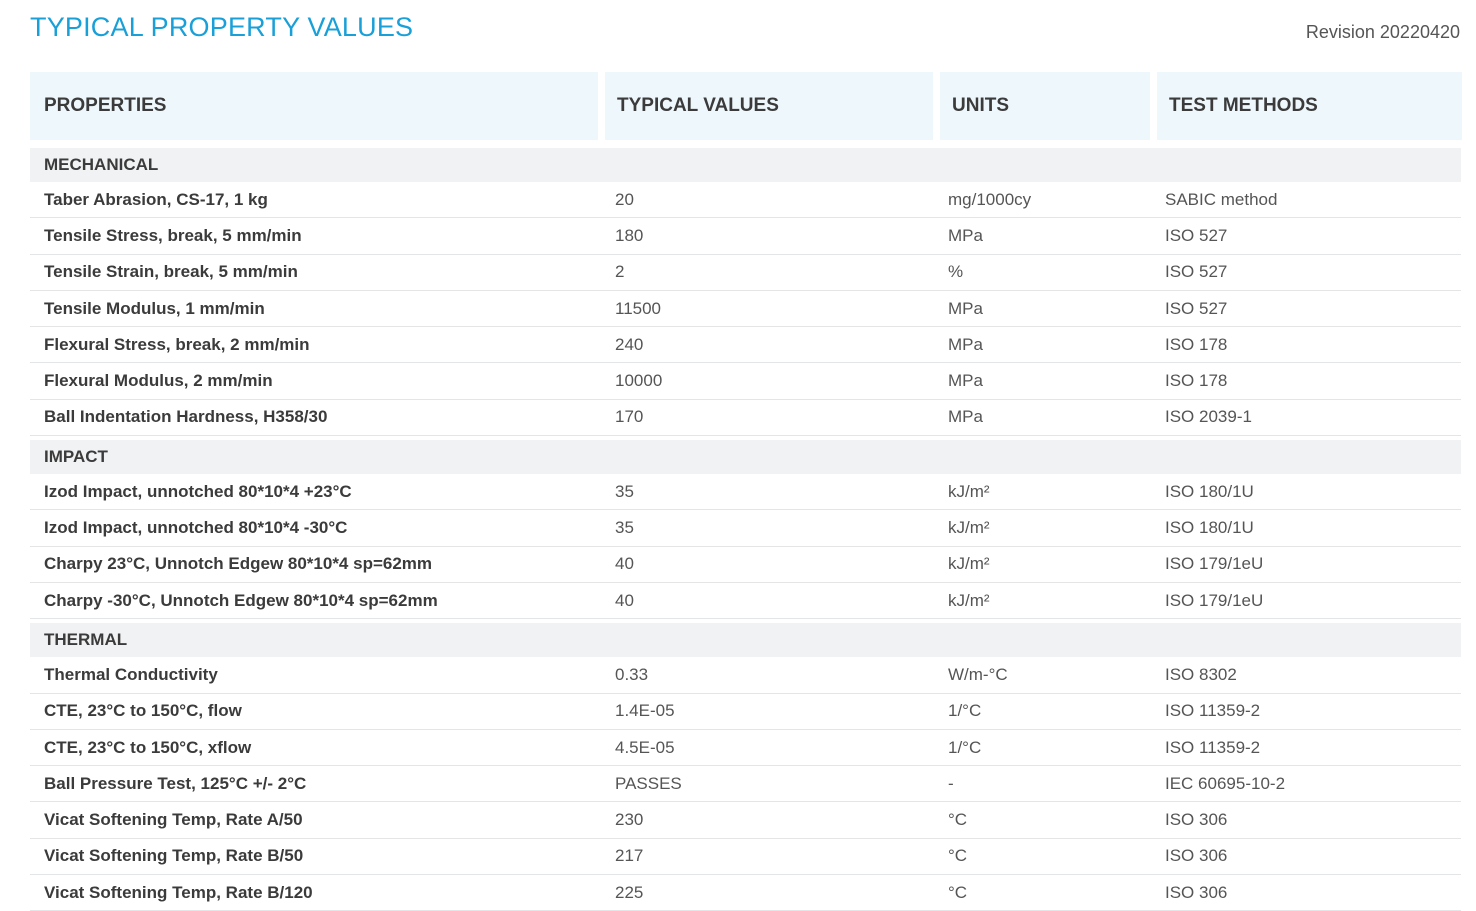 The width and height of the screenshot is (1476, 911). Describe the element at coordinates (148, 747) in the screenshot. I see `property-cell: CTE, 23°C to 150°C, xflow` at that location.